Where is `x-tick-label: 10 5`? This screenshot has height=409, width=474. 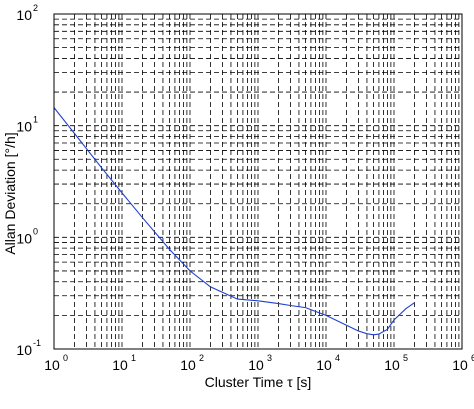
x-tick-label: 10 5 is located at coordinates (396, 363).